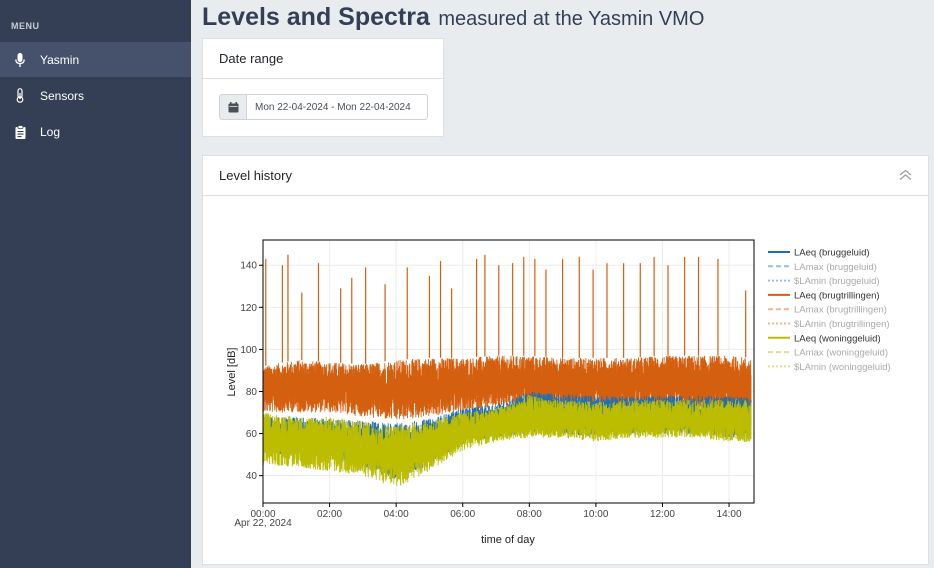  Describe the element at coordinates (50, 131) in the screenshot. I see `sidebar-item-label: Log` at that location.